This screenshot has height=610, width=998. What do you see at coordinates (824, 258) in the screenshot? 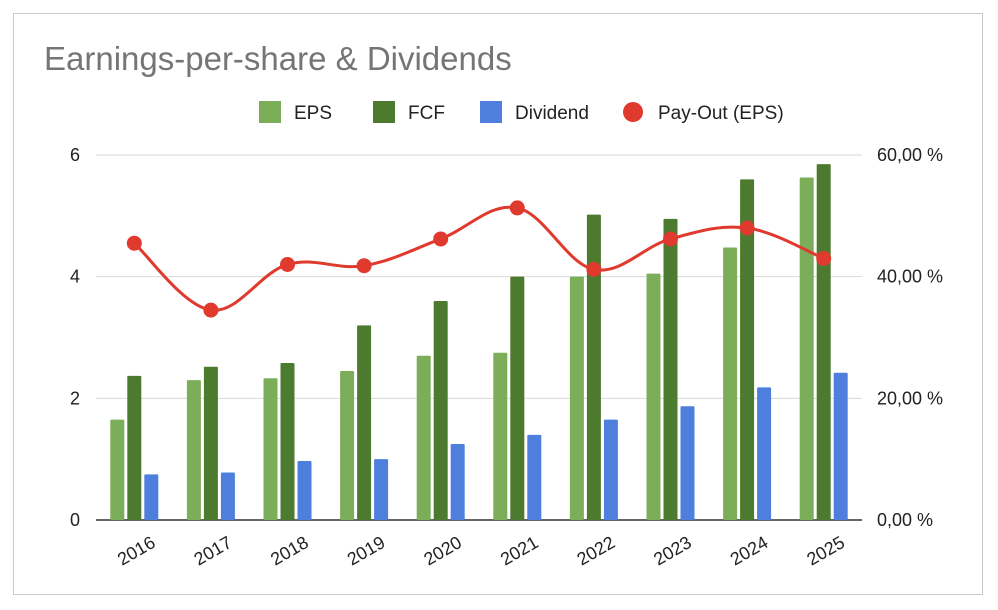
I see `payout-point-2025` at bounding box center [824, 258].